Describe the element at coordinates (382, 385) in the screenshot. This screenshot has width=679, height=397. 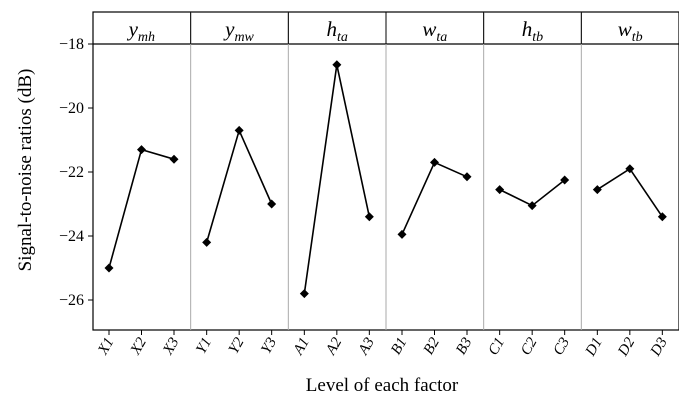
I see `x-axis-label: Level of each factor` at that location.